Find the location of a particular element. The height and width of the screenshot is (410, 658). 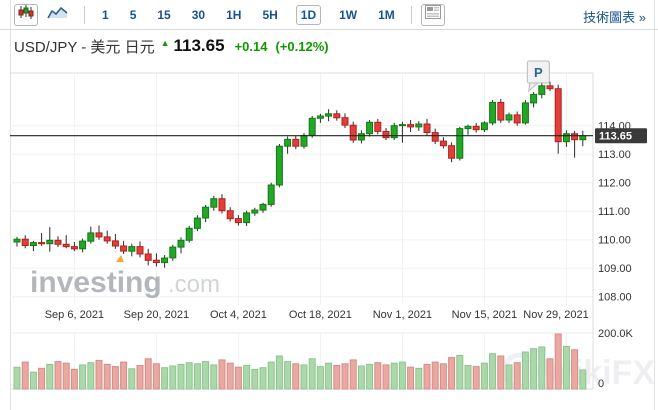

news-view-button is located at coordinates (432, 14).